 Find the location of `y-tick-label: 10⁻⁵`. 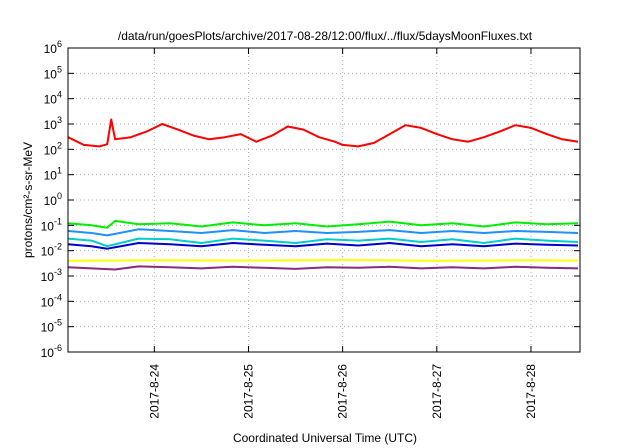

y-tick-label: 10⁻⁵ is located at coordinates (51, 326).